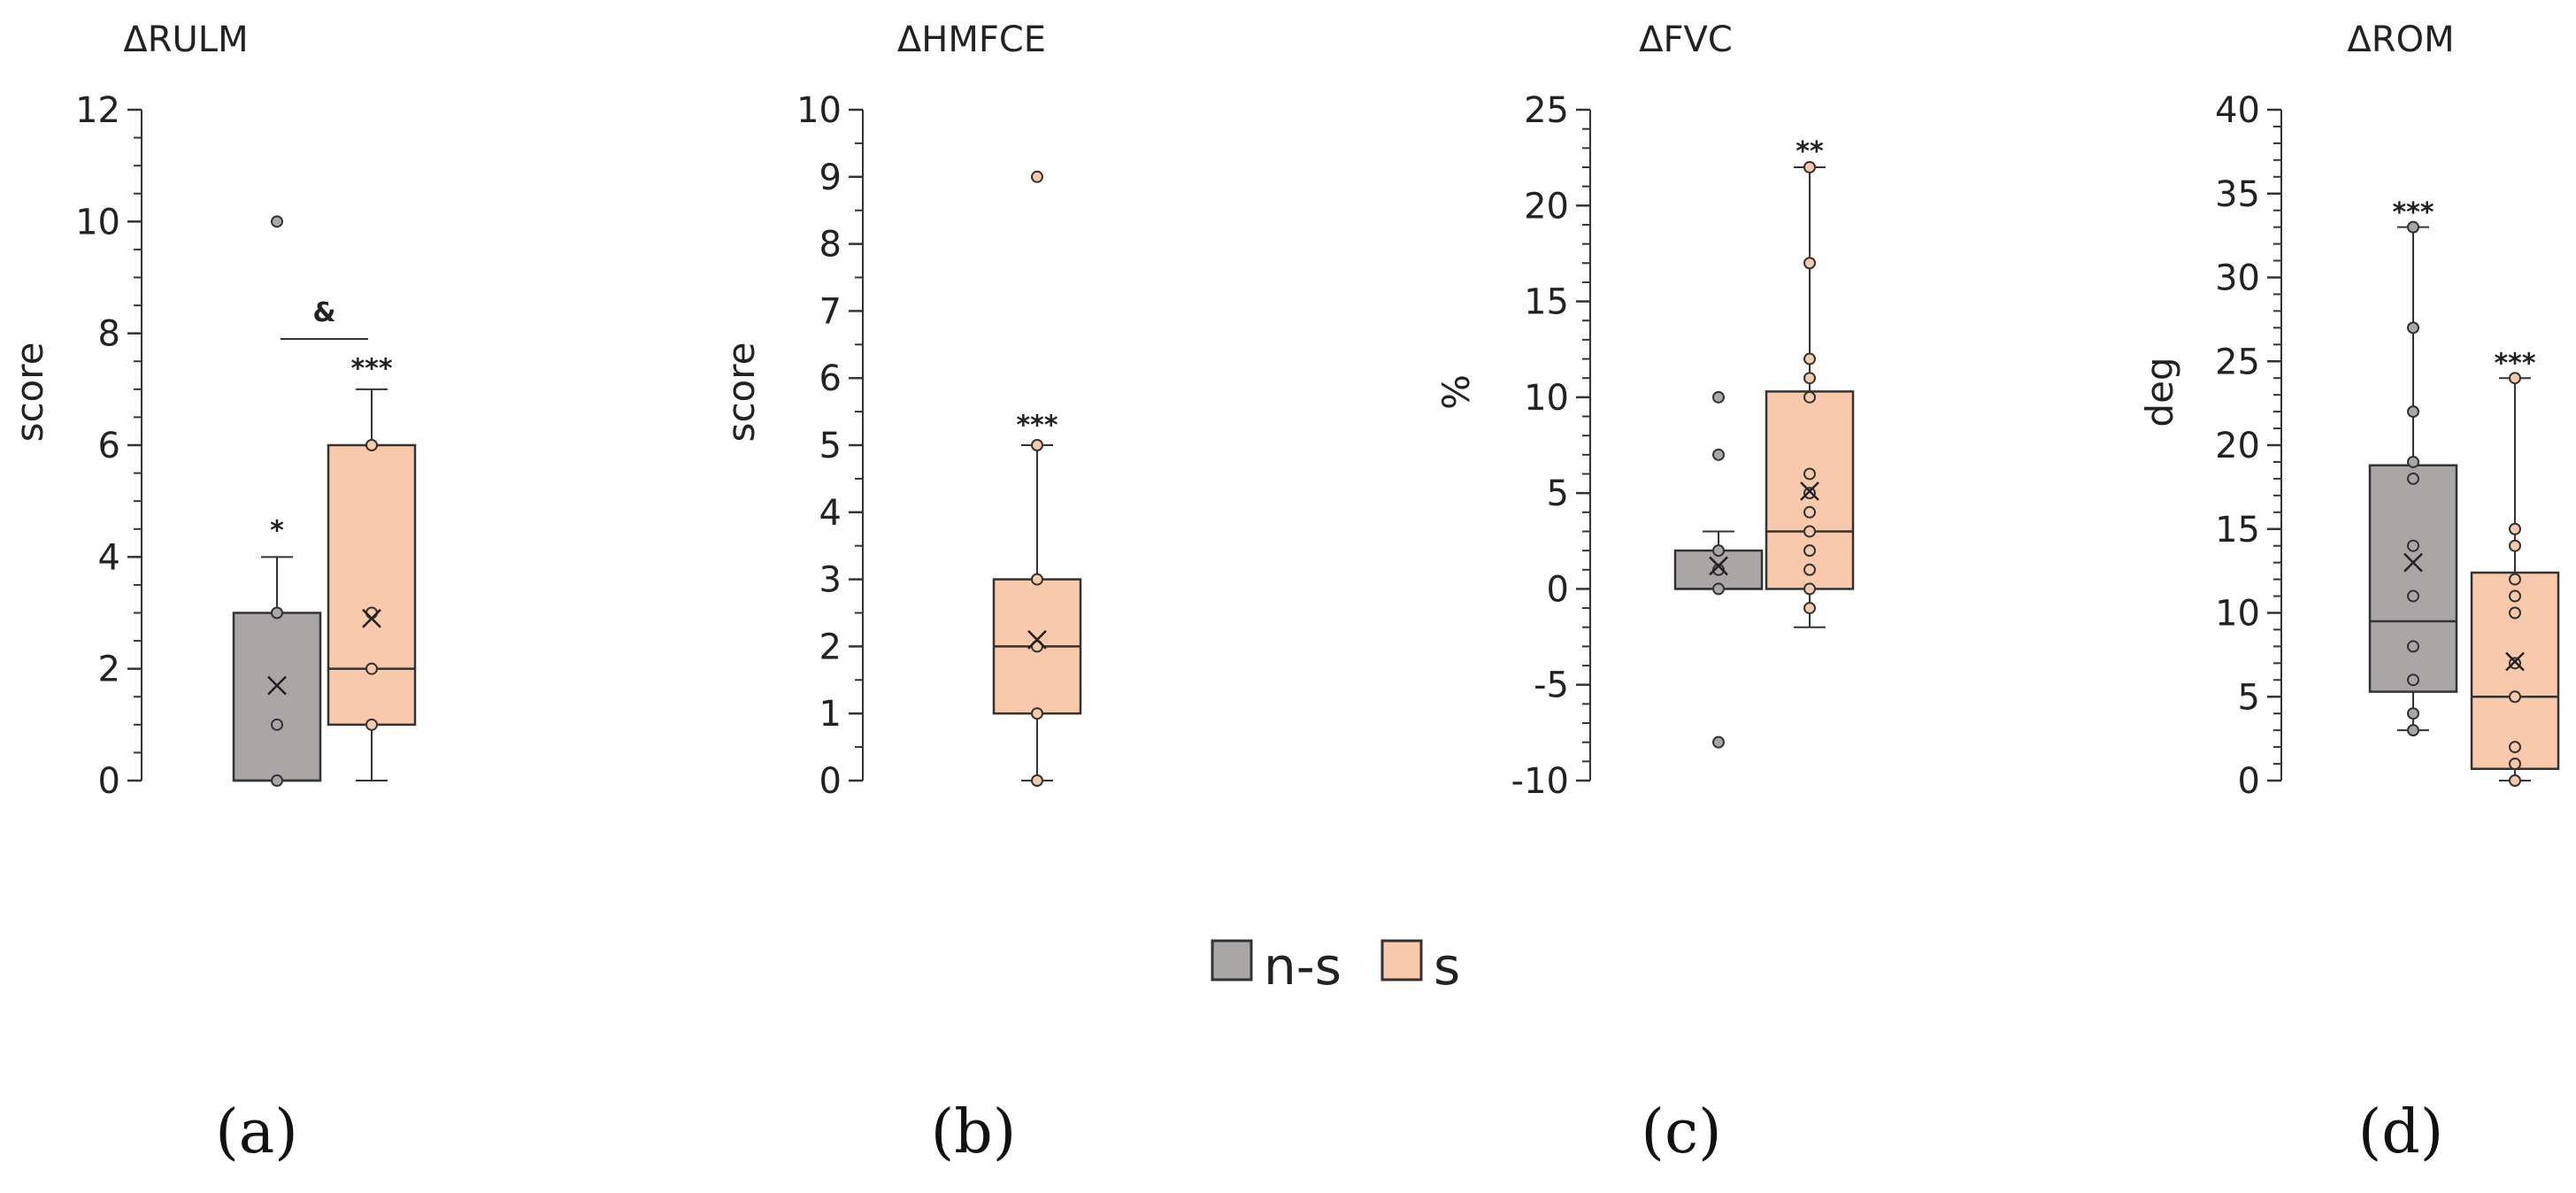  I want to click on chart-title: ΔRULM, so click(185, 40).